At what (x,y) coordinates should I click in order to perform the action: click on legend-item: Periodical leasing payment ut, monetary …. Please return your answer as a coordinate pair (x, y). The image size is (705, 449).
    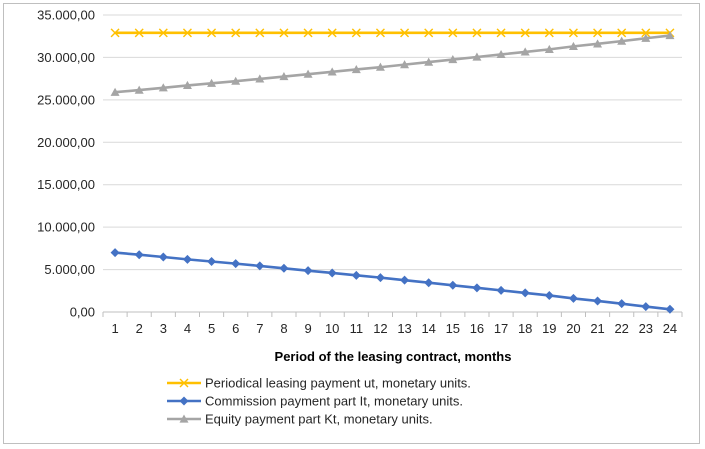
    Looking at the image, I should click on (319, 383).